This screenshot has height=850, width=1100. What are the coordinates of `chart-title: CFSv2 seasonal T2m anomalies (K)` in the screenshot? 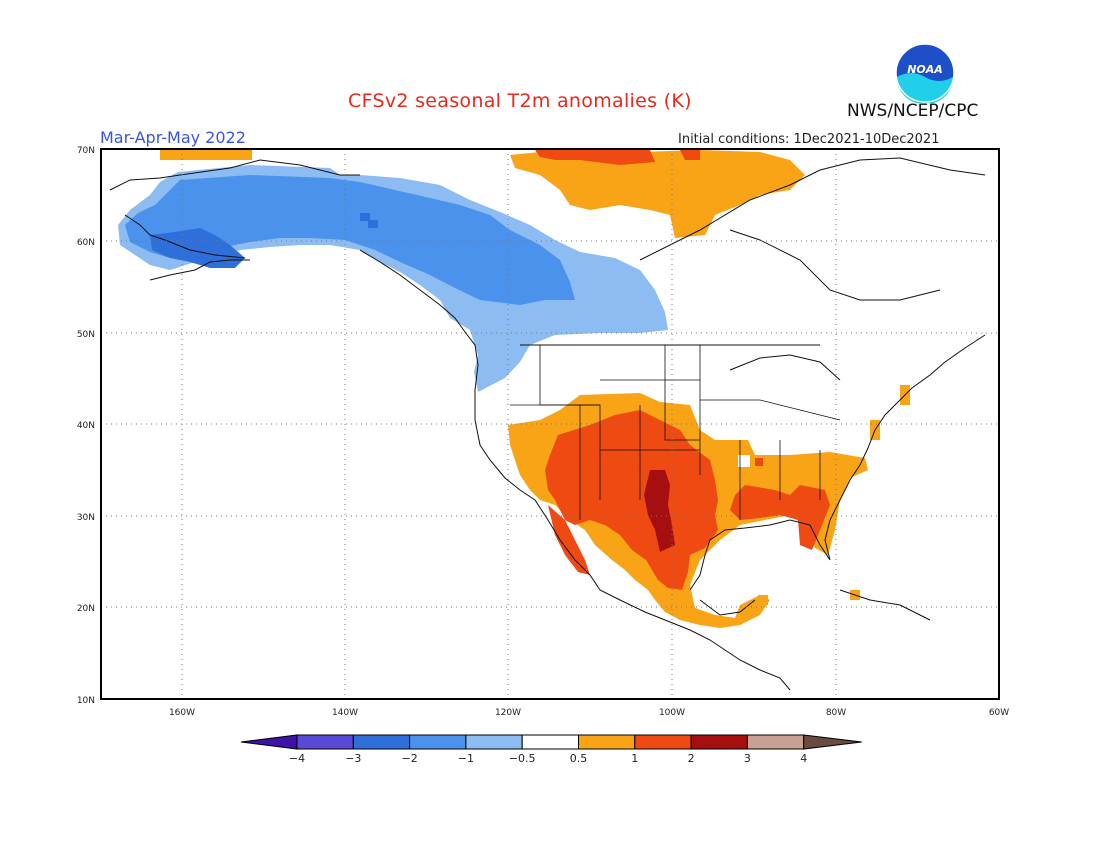 It's located at (520, 101).